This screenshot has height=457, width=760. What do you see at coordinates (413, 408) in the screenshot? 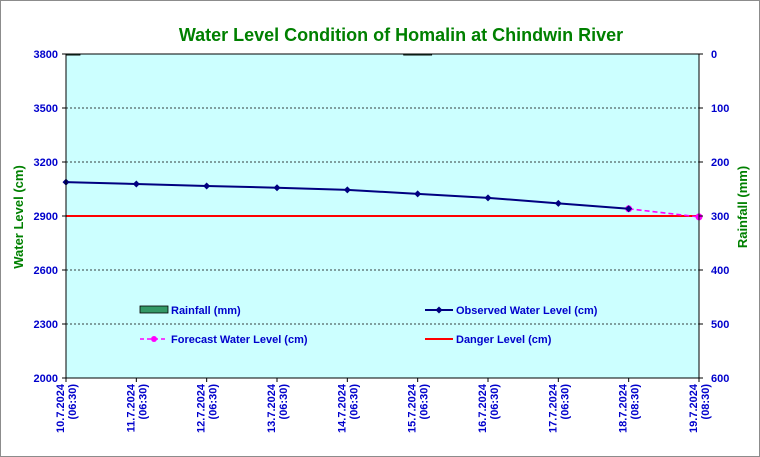
I see `x-tick-date: 15.7.2024` at bounding box center [413, 408].